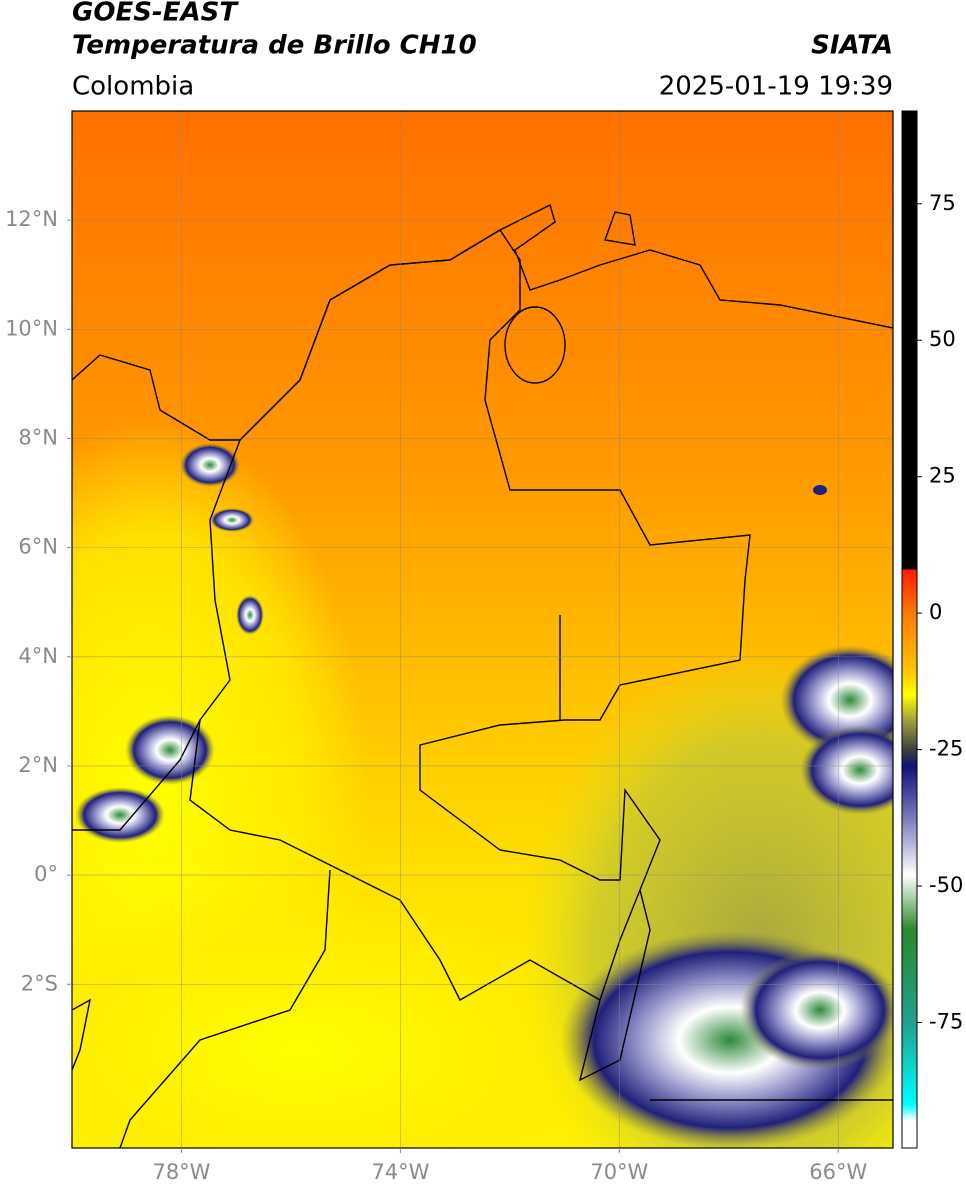 The width and height of the screenshot is (966, 1194). I want to click on timestamp: 2025-01-19 19:39, so click(776, 87).